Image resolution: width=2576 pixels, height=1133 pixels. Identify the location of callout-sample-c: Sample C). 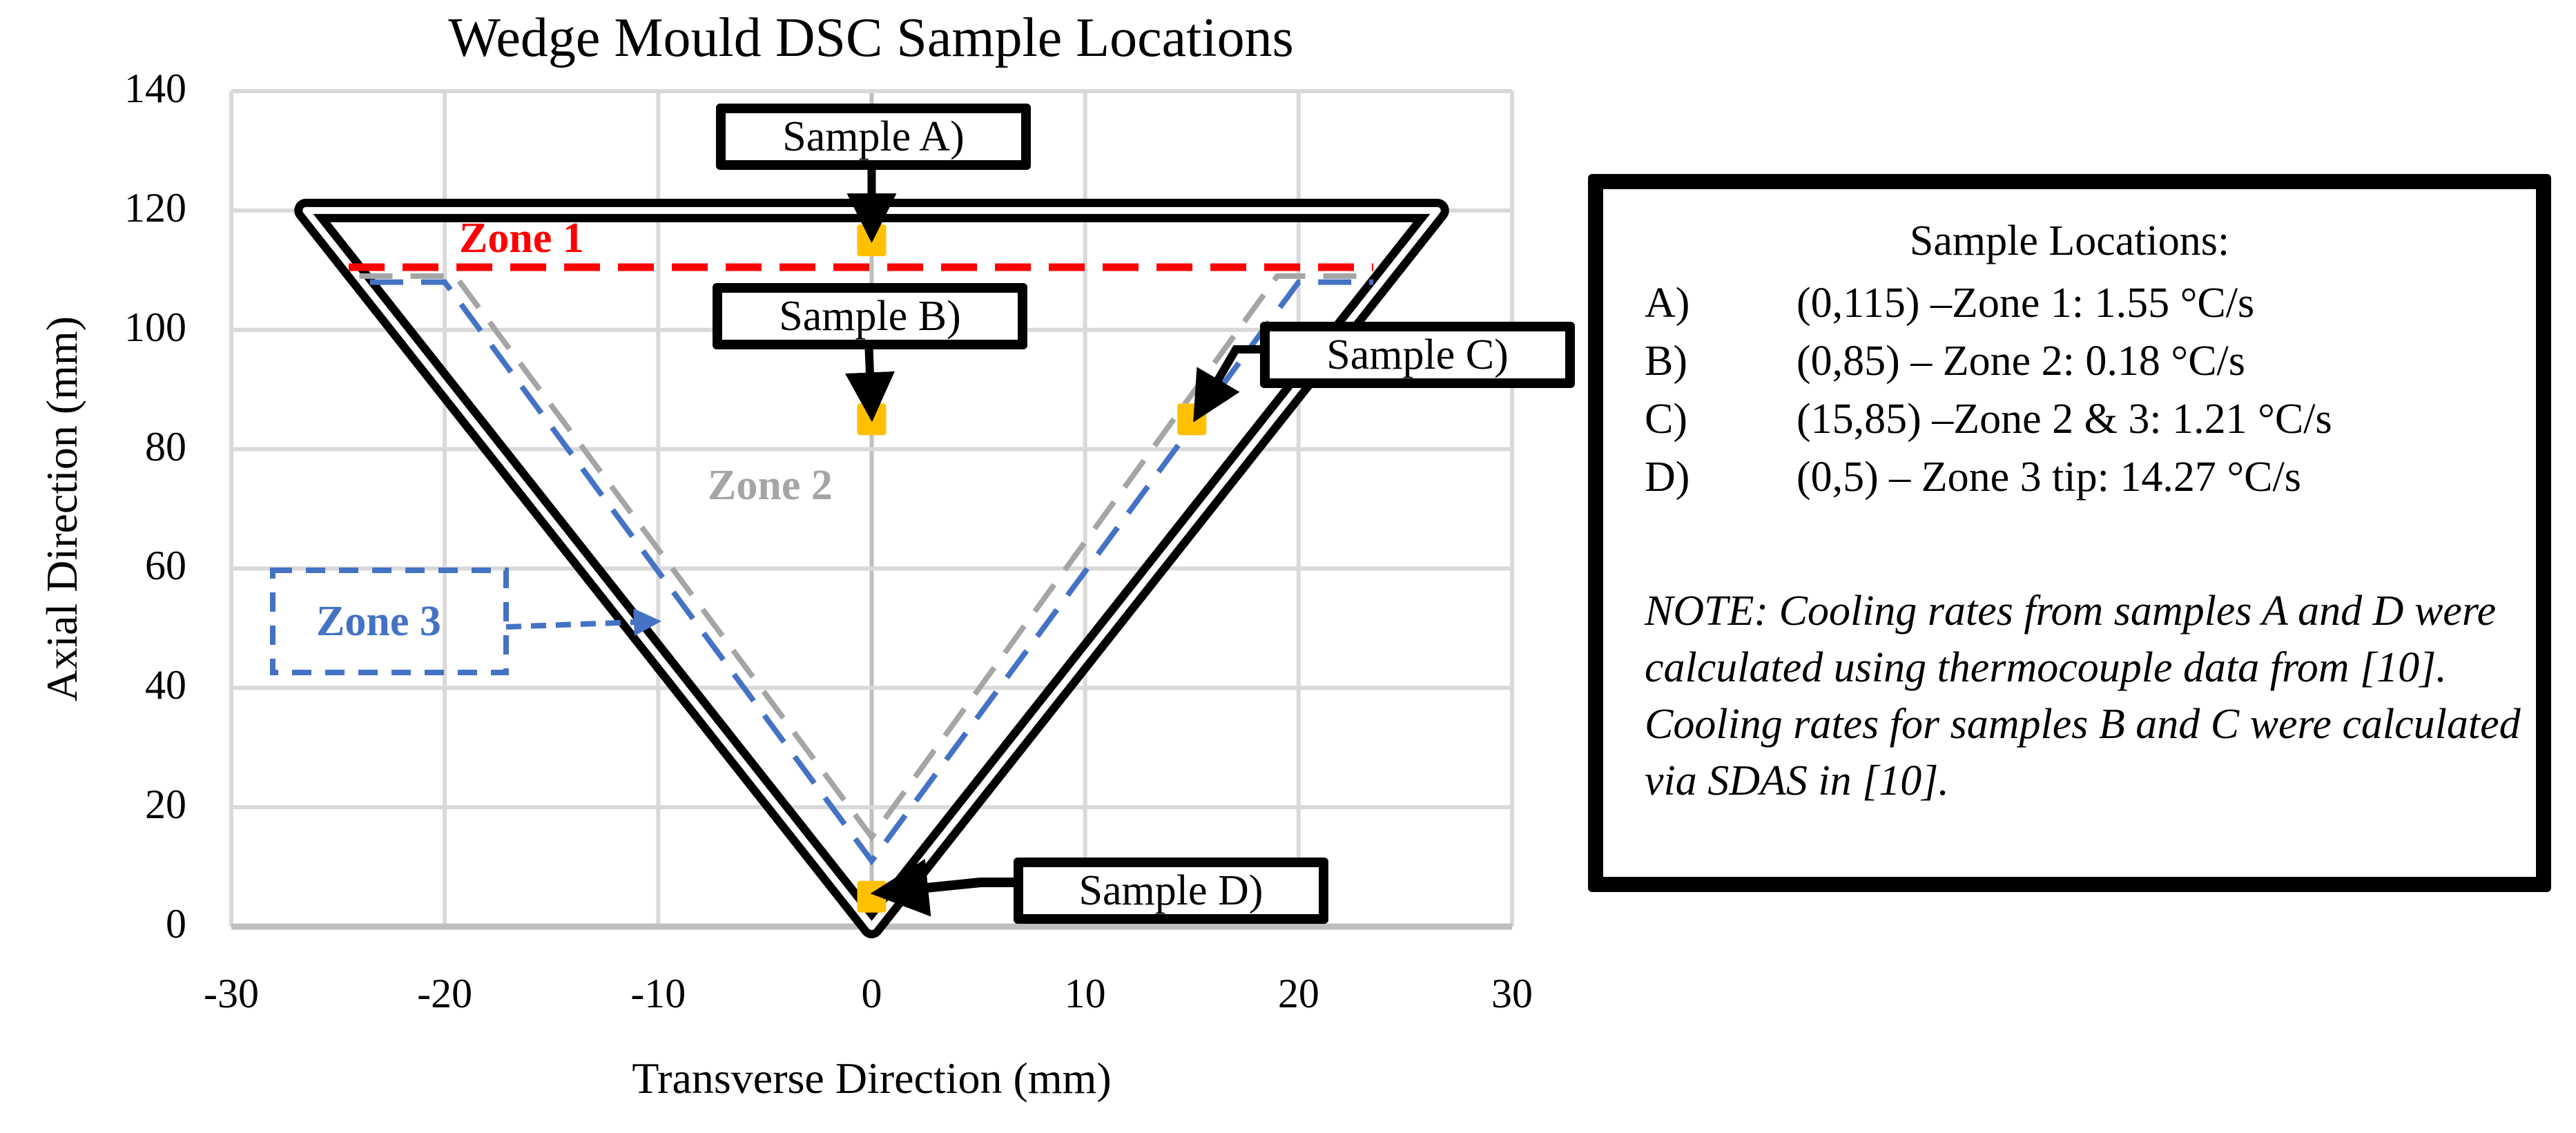
(1417, 355).